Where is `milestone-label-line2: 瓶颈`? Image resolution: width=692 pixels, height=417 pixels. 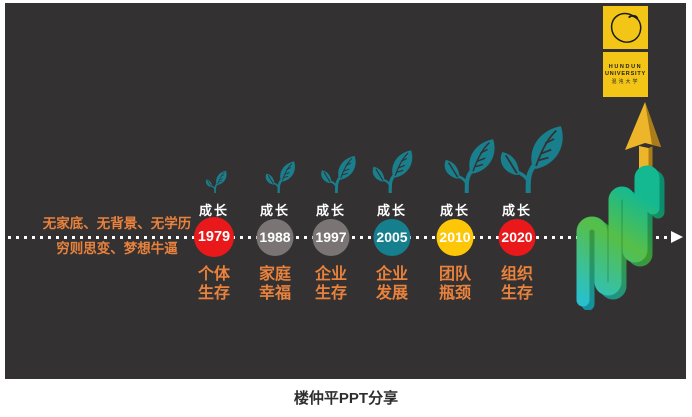 milestone-label-line2: 瓶颈 is located at coordinates (454, 293).